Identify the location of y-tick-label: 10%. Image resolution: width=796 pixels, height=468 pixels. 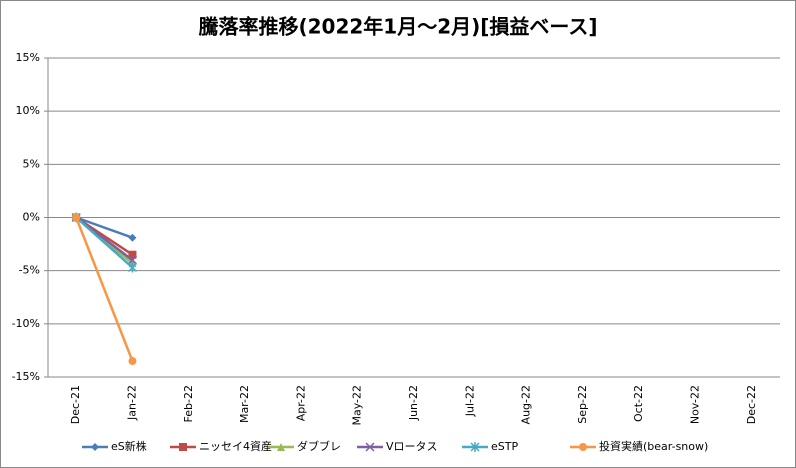
(28, 110).